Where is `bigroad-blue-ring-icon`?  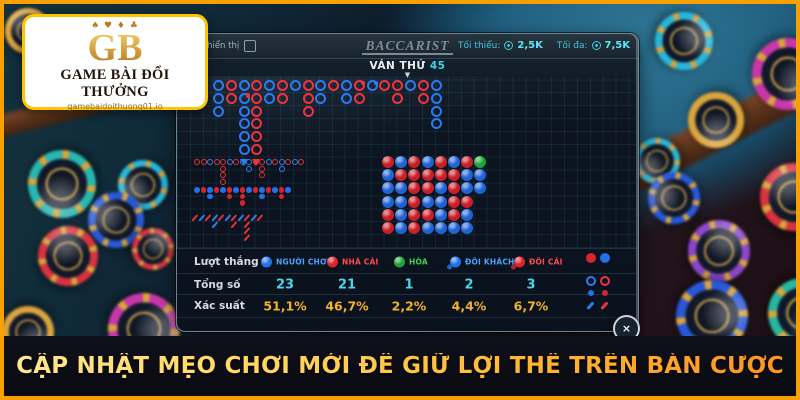
bigroad-blue-ring-icon is located at coordinates (591, 281).